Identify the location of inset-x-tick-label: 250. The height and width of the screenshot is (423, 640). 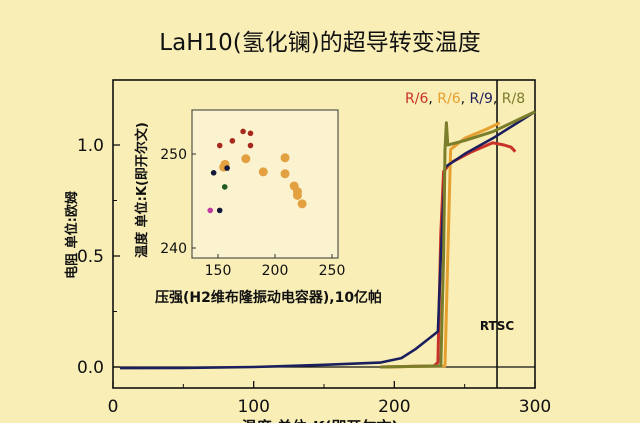
(332, 271).